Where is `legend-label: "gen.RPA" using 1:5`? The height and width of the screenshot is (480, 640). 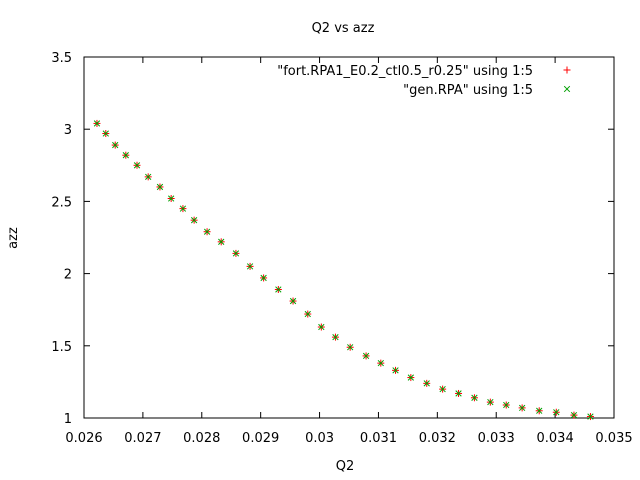
legend-label: "gen.RPA" using 1:5 is located at coordinates (468, 90).